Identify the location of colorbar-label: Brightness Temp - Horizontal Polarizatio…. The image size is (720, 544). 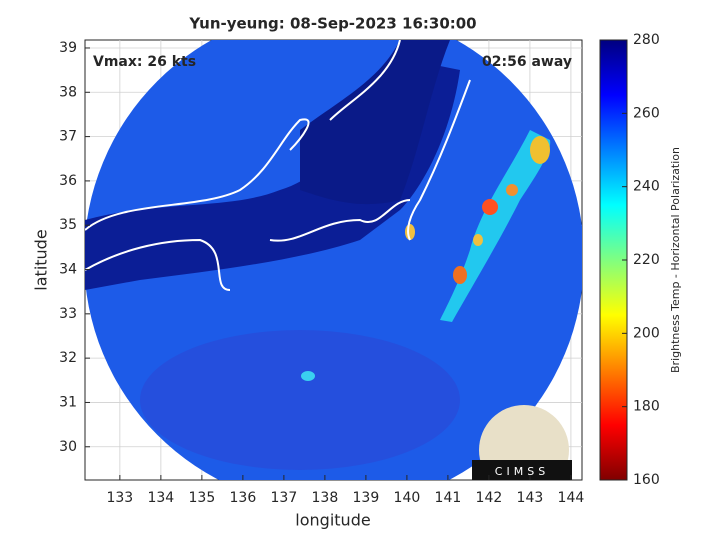
(675, 260).